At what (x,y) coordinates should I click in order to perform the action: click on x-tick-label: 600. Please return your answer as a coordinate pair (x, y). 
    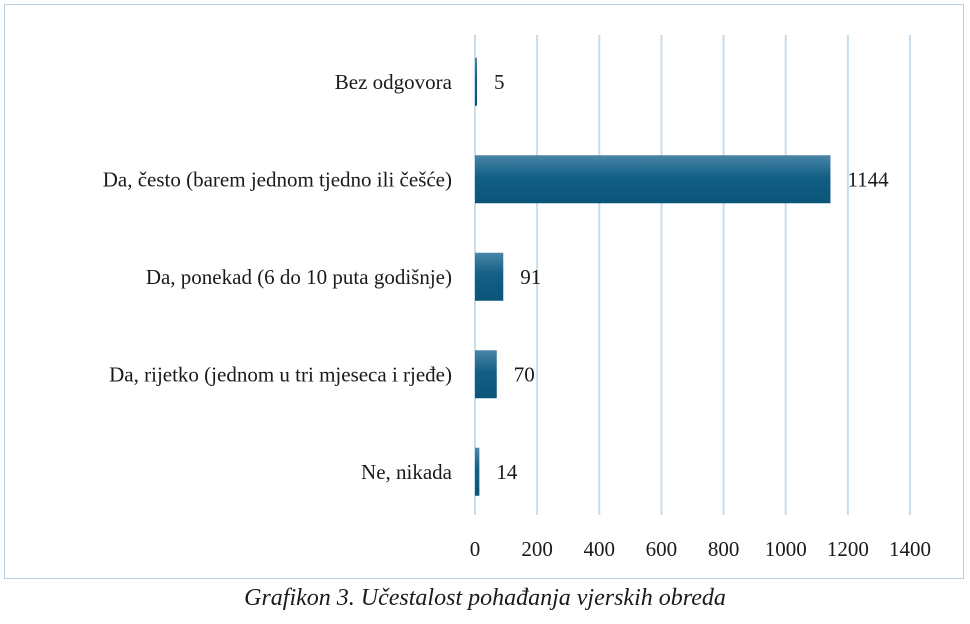
    Looking at the image, I should click on (662, 549).